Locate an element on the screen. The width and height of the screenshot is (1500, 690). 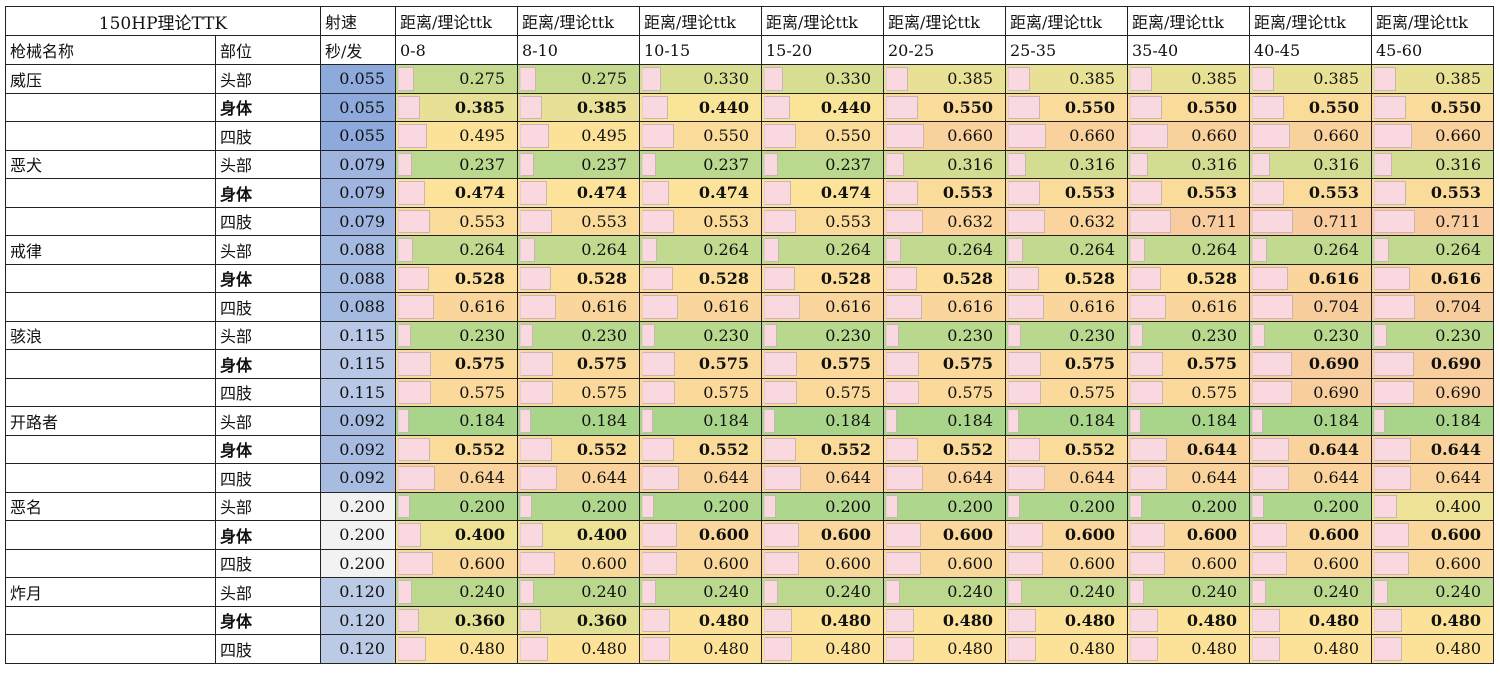
ttk-cell: 0.474 is located at coordinates (700, 193).